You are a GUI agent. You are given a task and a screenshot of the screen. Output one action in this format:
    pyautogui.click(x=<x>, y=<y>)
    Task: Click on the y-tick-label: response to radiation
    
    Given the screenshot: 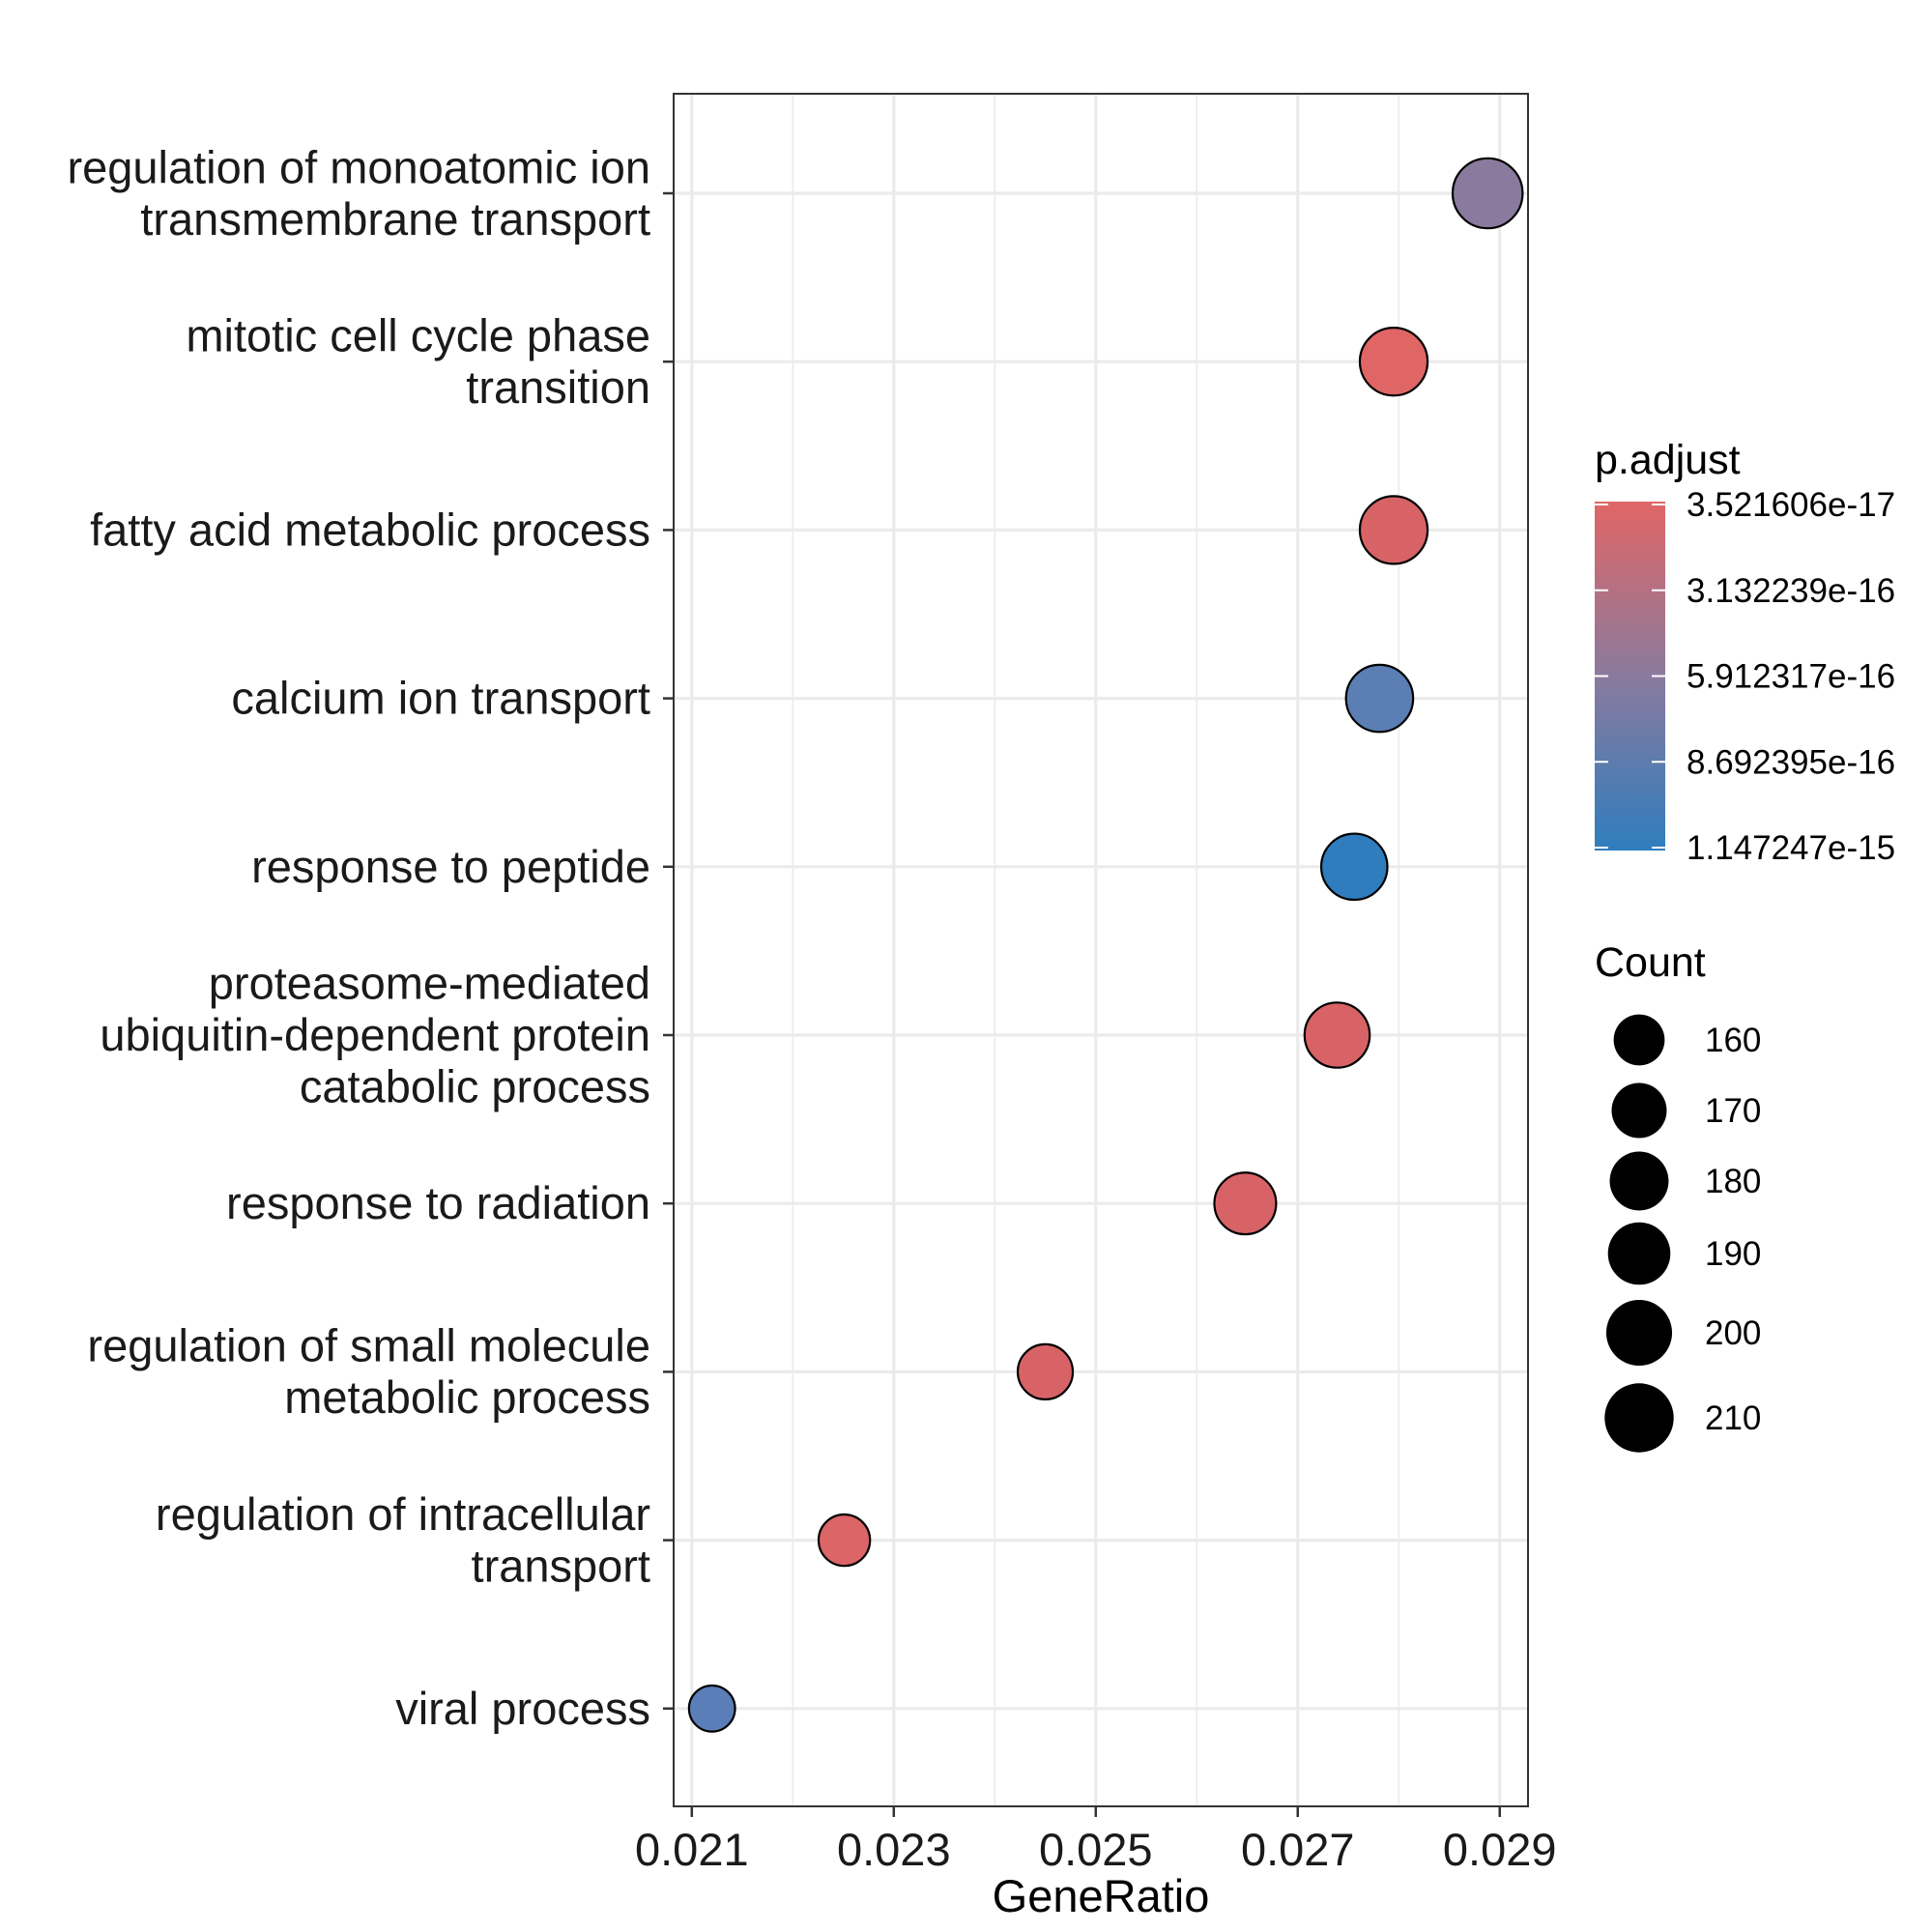 What is the action you would take?
    pyautogui.click(x=438, y=1202)
    